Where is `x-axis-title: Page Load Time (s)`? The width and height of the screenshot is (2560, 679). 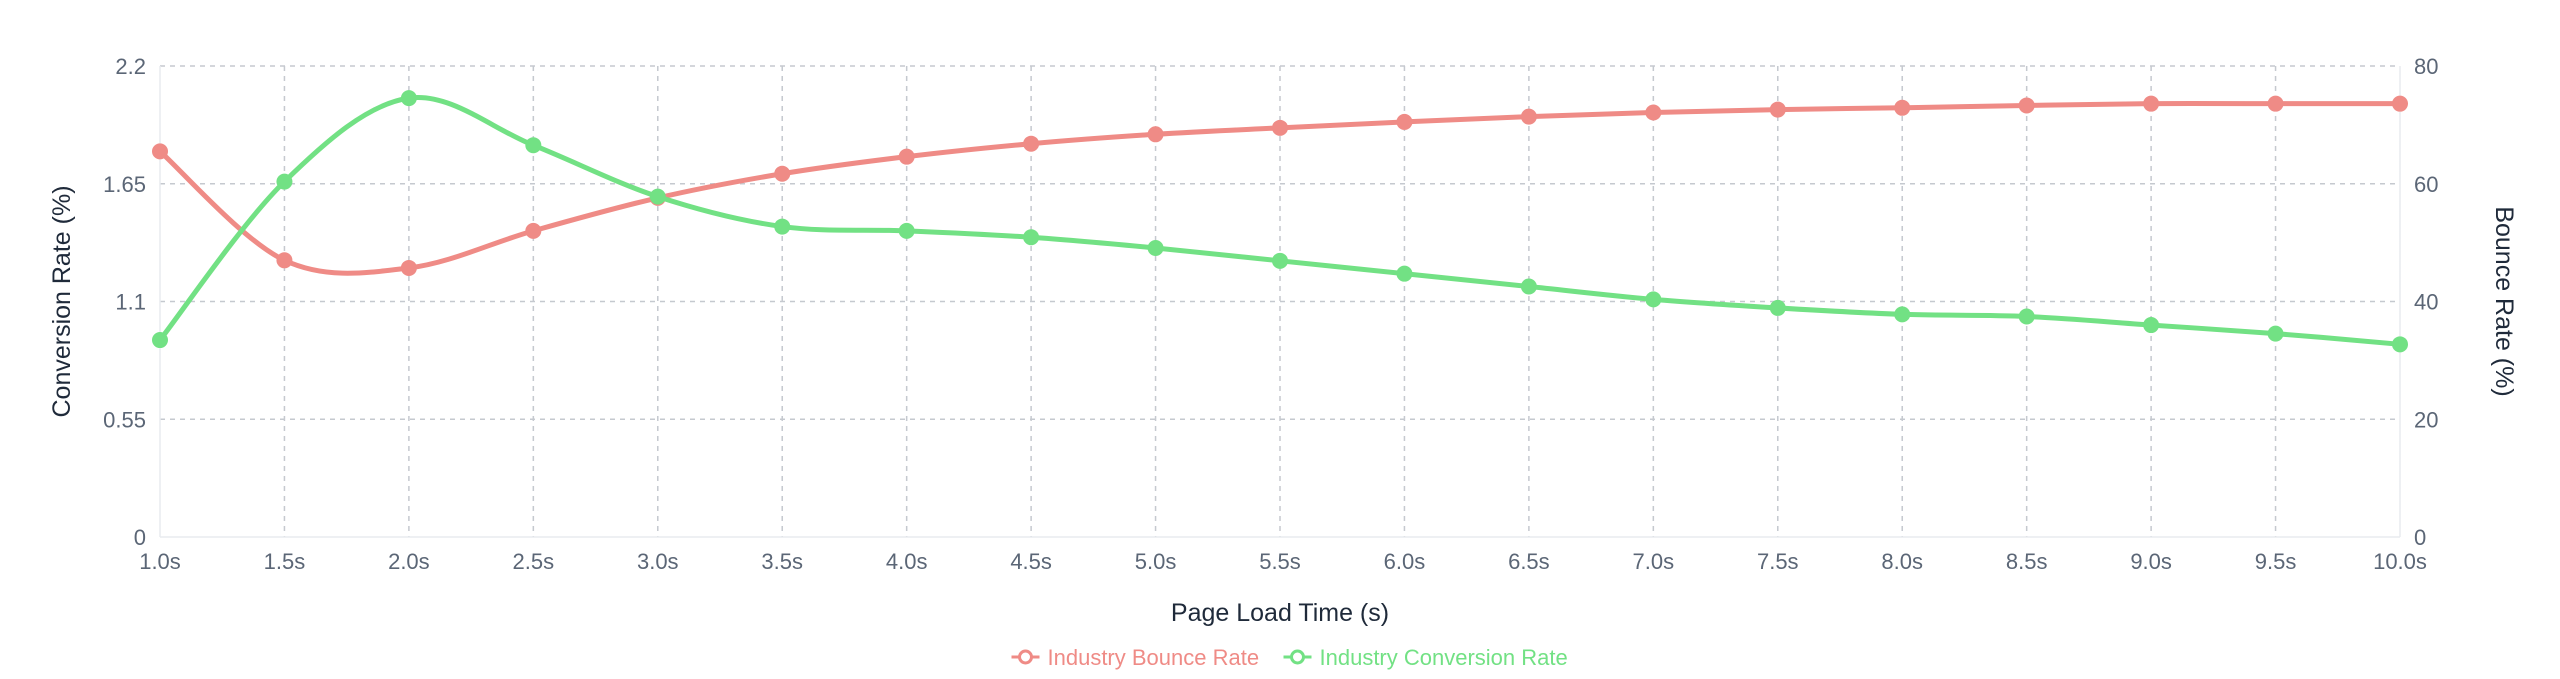
x-axis-title: Page Load Time (s) is located at coordinates (1280, 613).